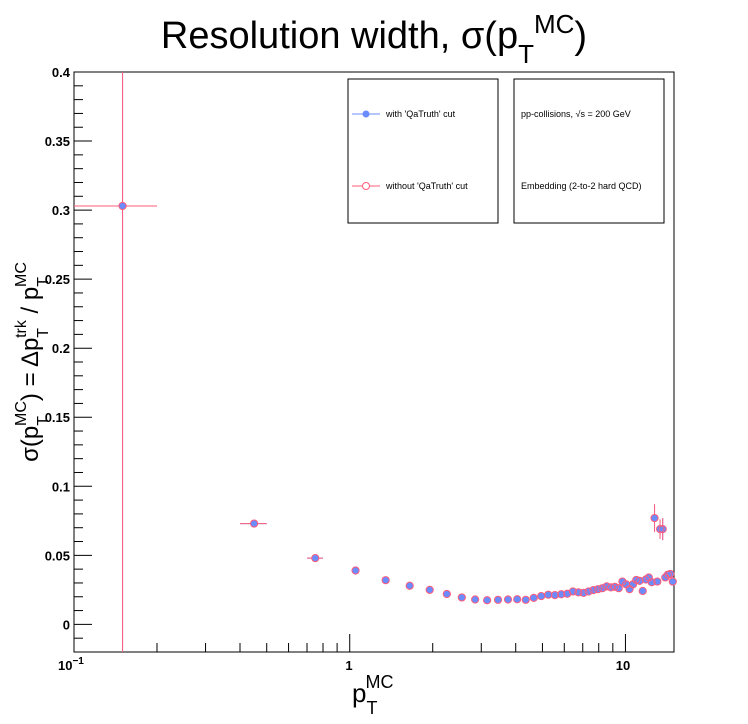 The image size is (748, 724). I want to click on chart-title-main: Resolution width, σ(p, so click(339, 36).